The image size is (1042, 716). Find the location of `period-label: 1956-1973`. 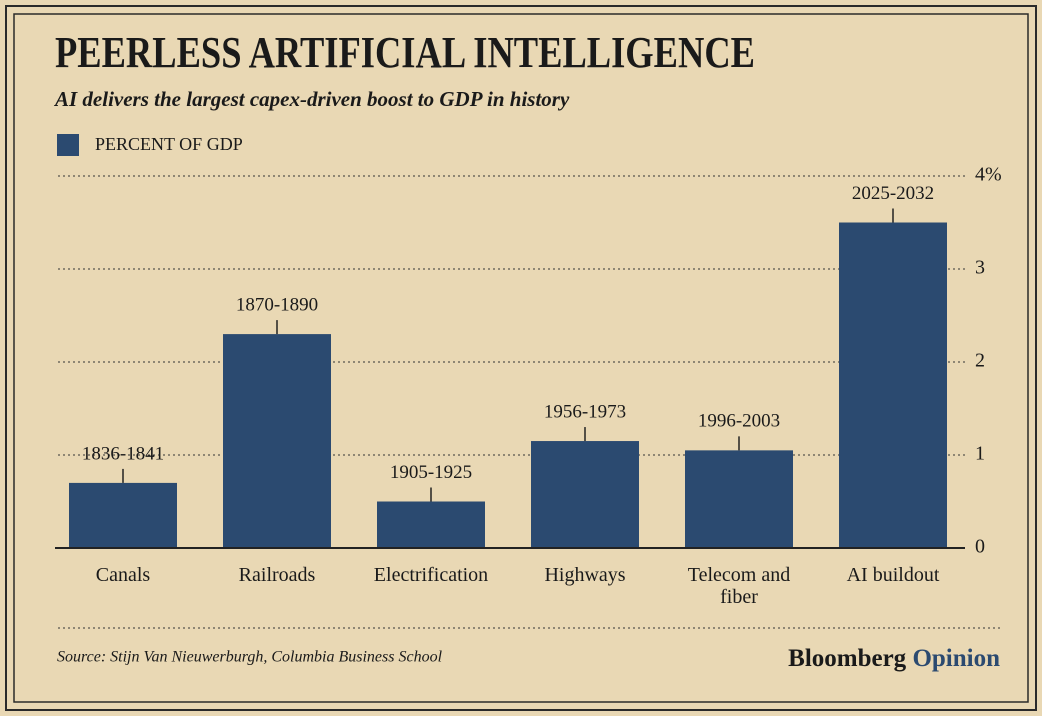

period-label: 1956-1973 is located at coordinates (585, 411).